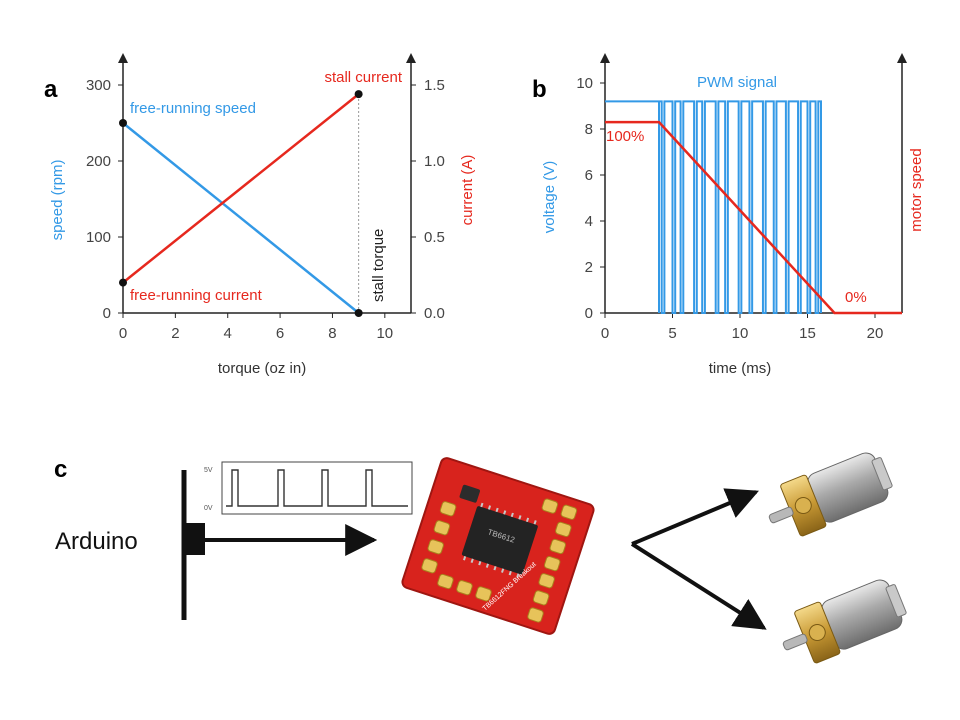 The width and height of the screenshot is (960, 720). What do you see at coordinates (123, 333) in the screenshot?
I see `panel-a-x-tick-label: 0` at bounding box center [123, 333].